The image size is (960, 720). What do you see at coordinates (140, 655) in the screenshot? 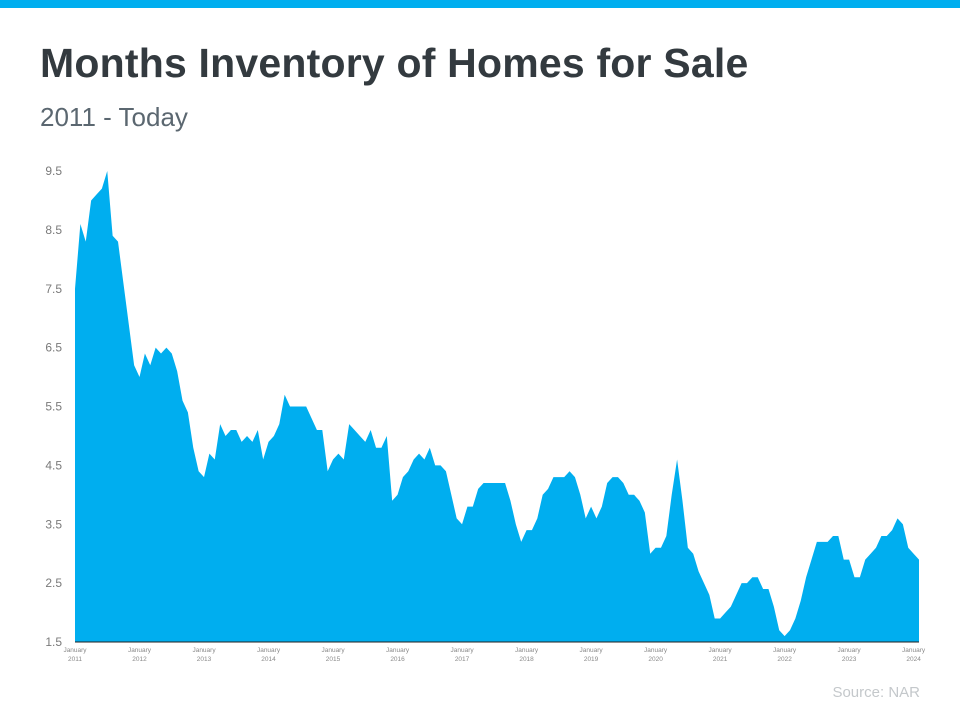
I see `x-tick-label: January 2012` at bounding box center [140, 655].